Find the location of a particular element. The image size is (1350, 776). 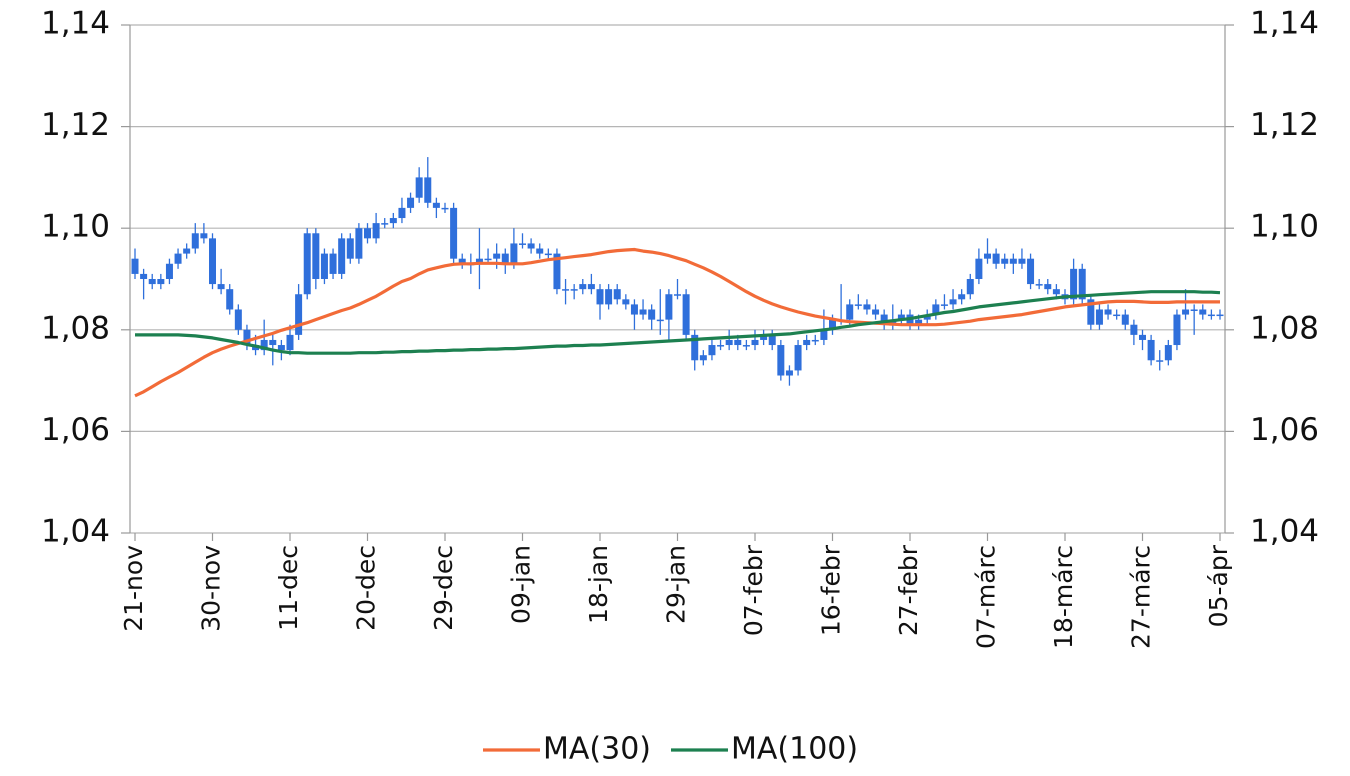

x-tick-label: 27-márc is located at coordinates (1141, 597).